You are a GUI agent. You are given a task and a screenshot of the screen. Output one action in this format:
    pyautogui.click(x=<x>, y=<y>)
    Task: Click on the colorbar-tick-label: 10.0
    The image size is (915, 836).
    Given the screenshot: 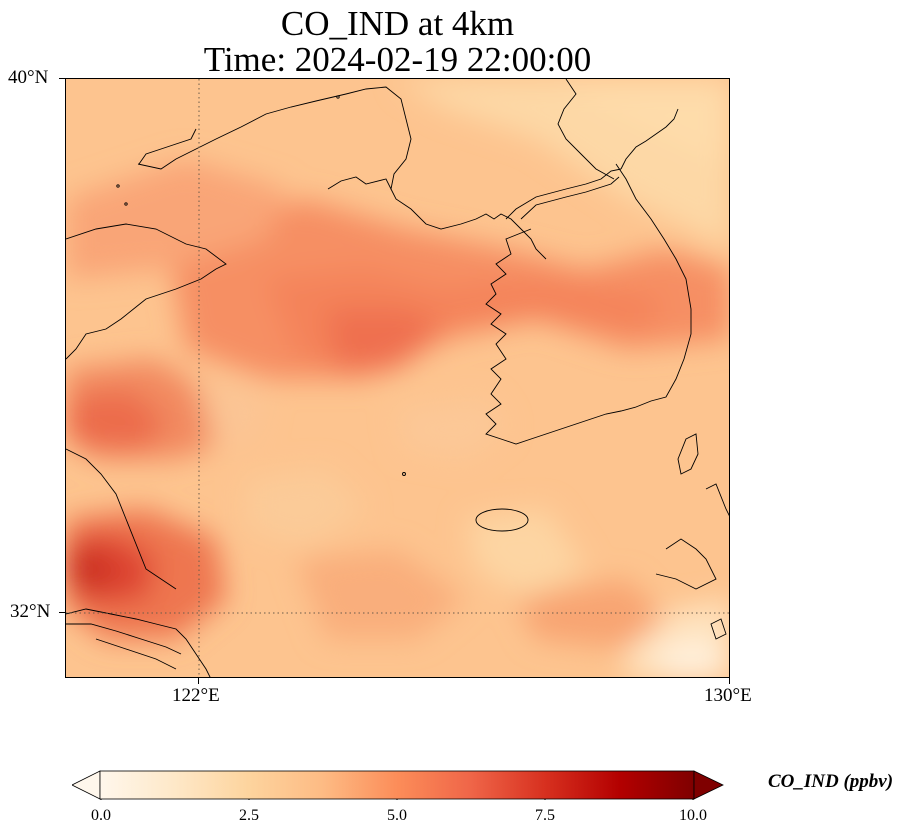 What is the action you would take?
    pyautogui.click(x=693, y=815)
    